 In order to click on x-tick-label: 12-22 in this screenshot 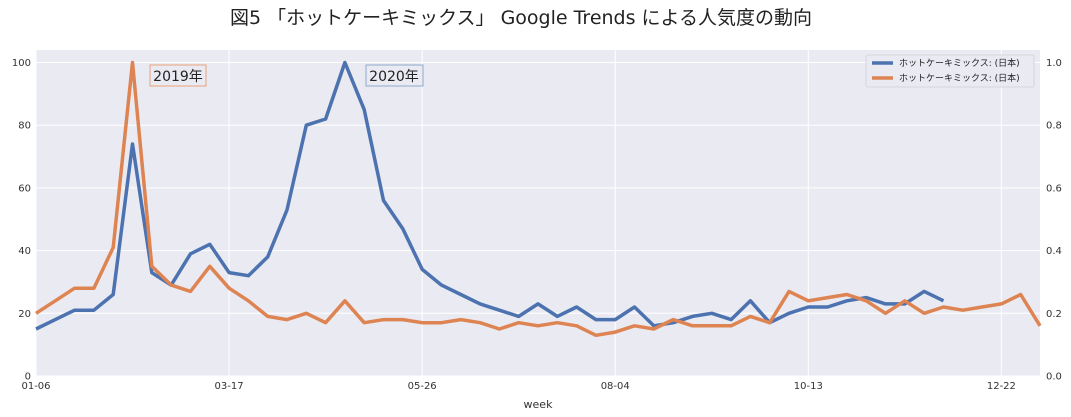, I will do `click(1001, 386)`.